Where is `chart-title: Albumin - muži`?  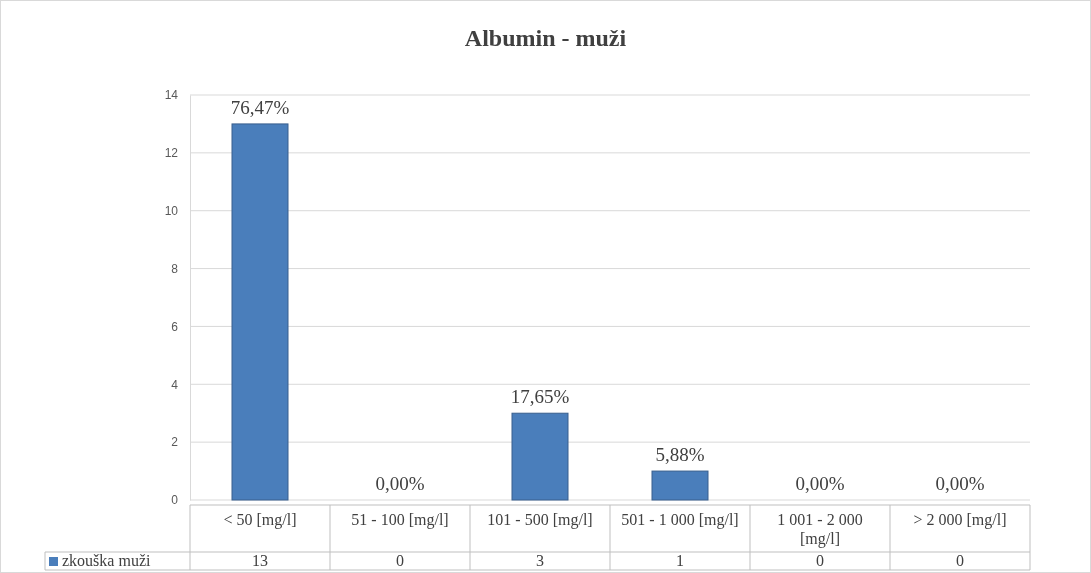
chart-title: Albumin - muži is located at coordinates (545, 38).